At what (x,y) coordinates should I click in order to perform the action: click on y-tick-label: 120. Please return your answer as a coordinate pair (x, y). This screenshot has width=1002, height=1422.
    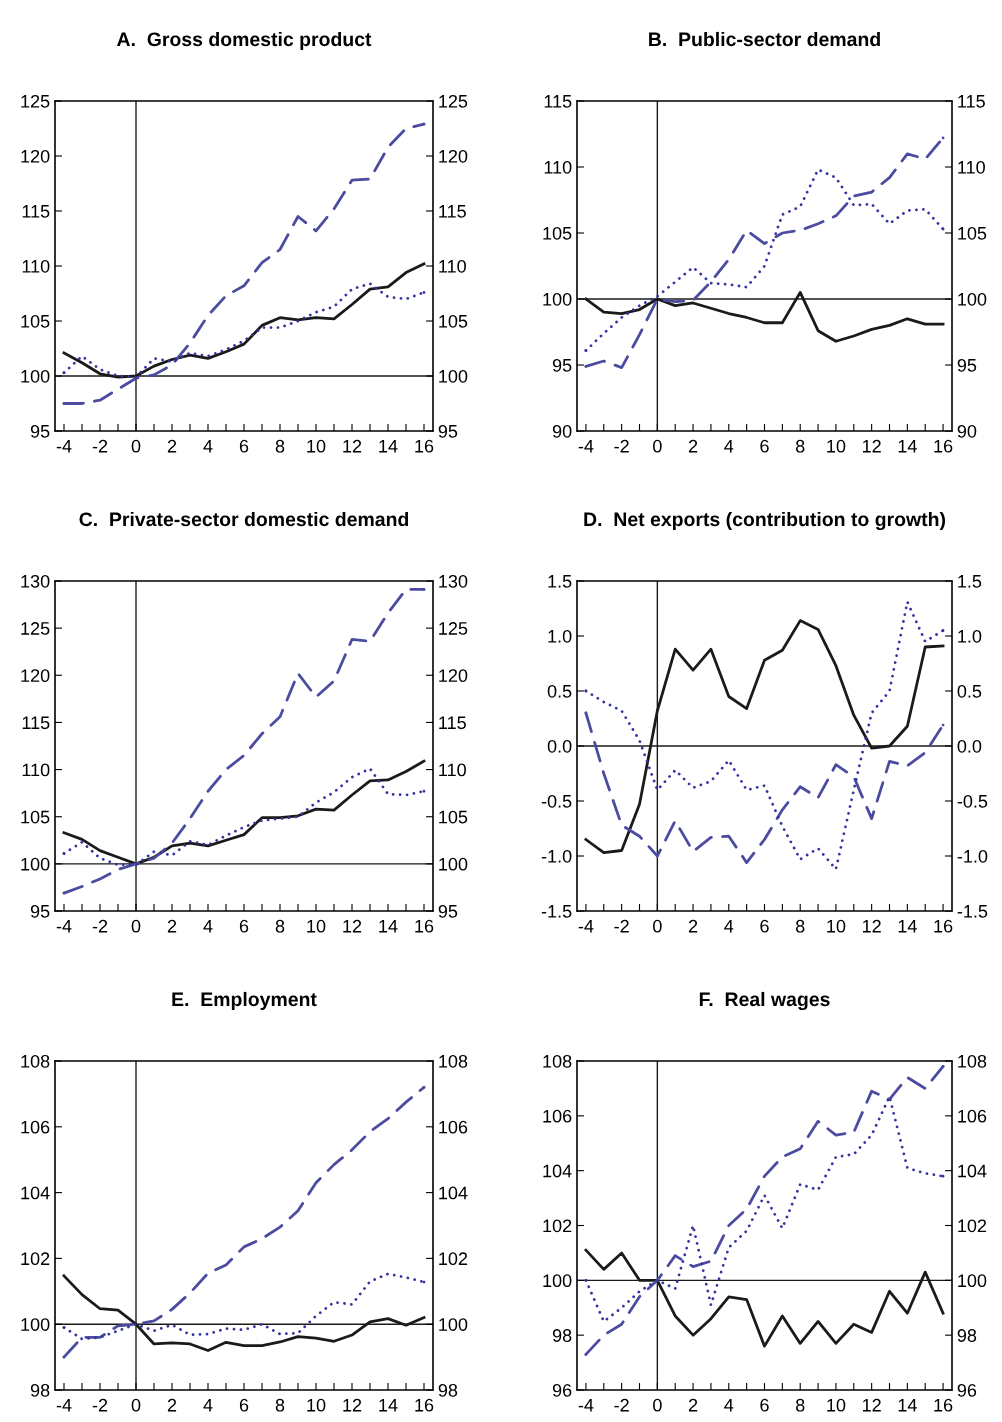
    Looking at the image, I should click on (35, 156).